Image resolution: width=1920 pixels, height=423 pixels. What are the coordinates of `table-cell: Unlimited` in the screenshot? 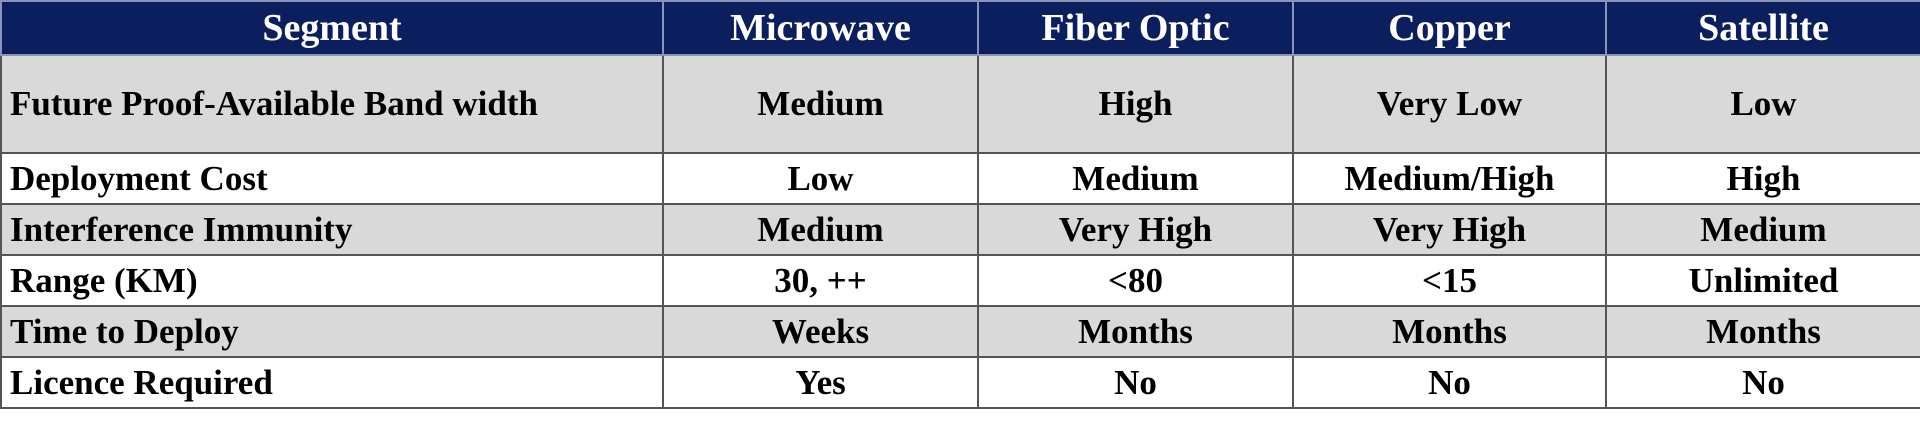 It's located at (1762, 280).